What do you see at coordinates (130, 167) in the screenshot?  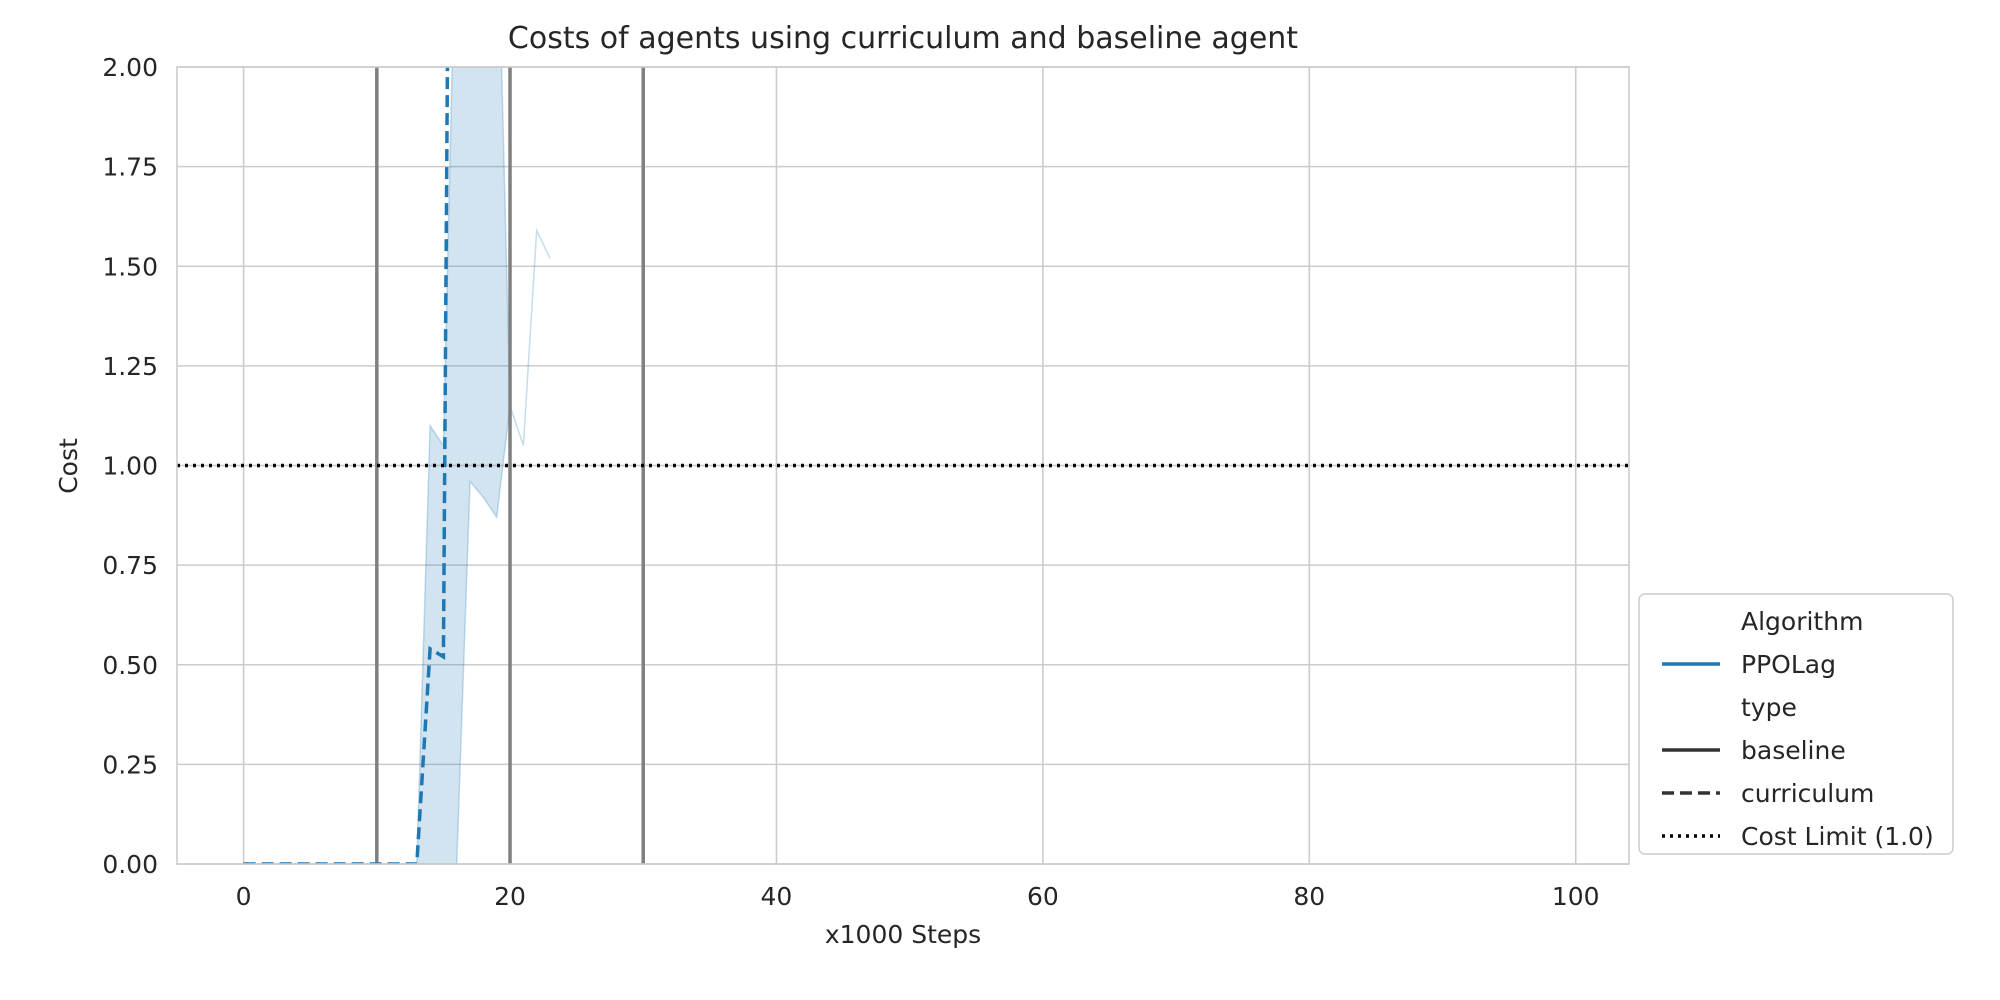 I see `y-tick-label: 1.75` at bounding box center [130, 167].